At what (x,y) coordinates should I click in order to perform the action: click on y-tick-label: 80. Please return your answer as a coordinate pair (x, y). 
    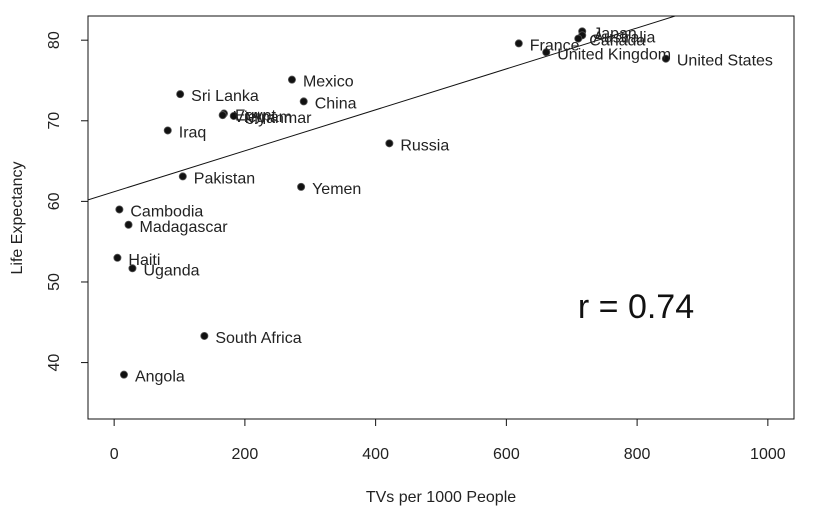
    Looking at the image, I should click on (54, 40).